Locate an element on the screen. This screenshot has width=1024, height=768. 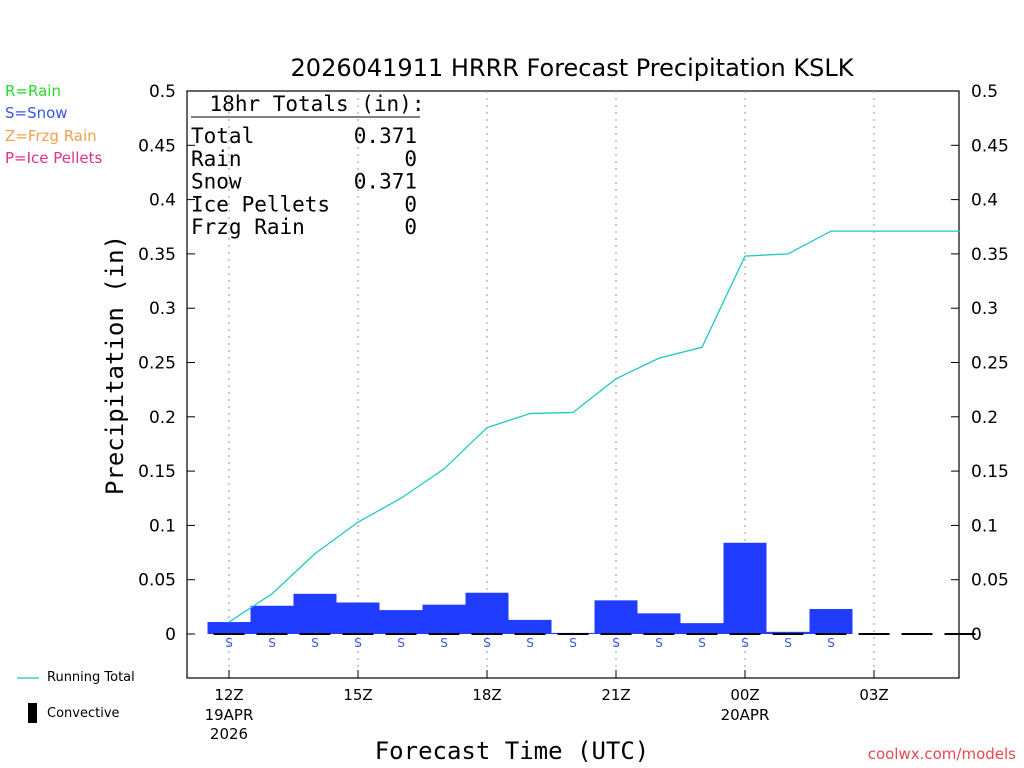
y-axis-label: Precipitation (in) is located at coordinates (115, 365).